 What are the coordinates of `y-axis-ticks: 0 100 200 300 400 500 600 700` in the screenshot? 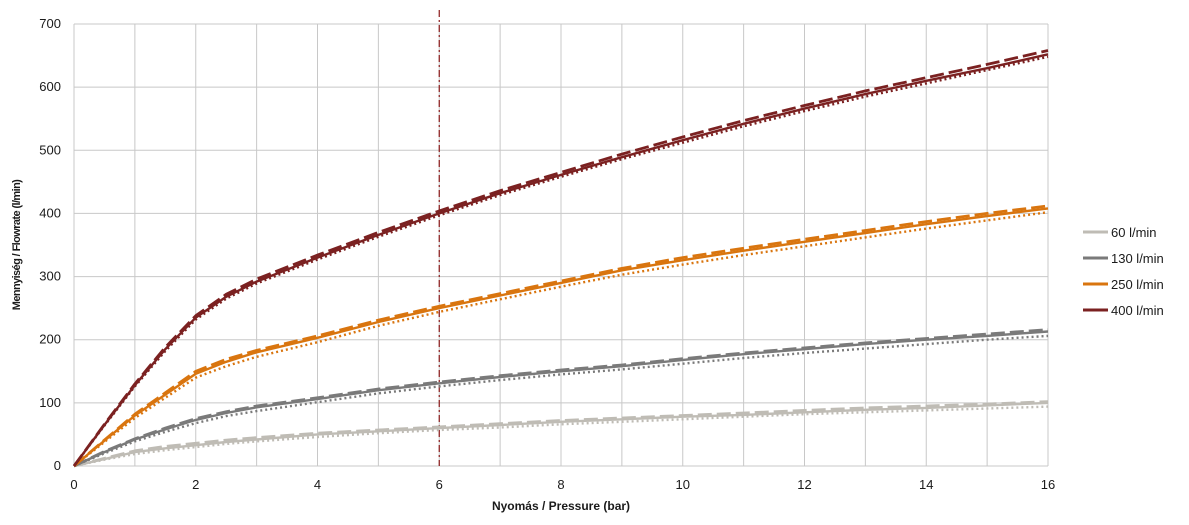 It's located at (50, 244).